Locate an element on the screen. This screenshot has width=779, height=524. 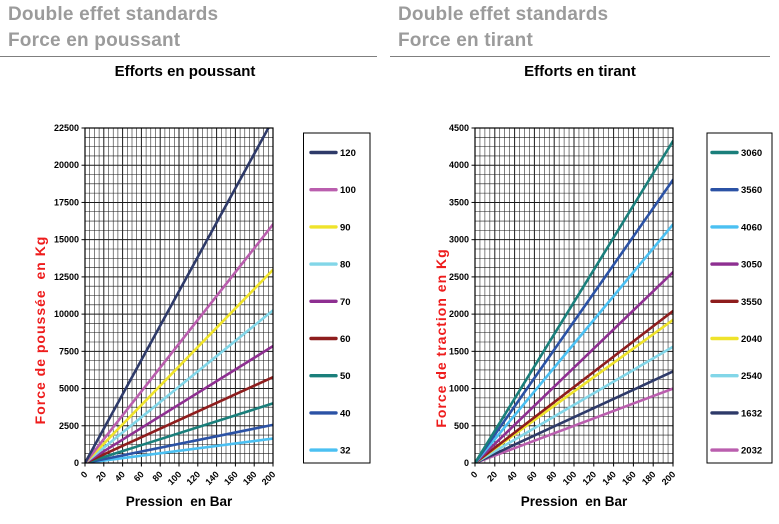
y-tick-label: 7500 is located at coordinates (69, 351).